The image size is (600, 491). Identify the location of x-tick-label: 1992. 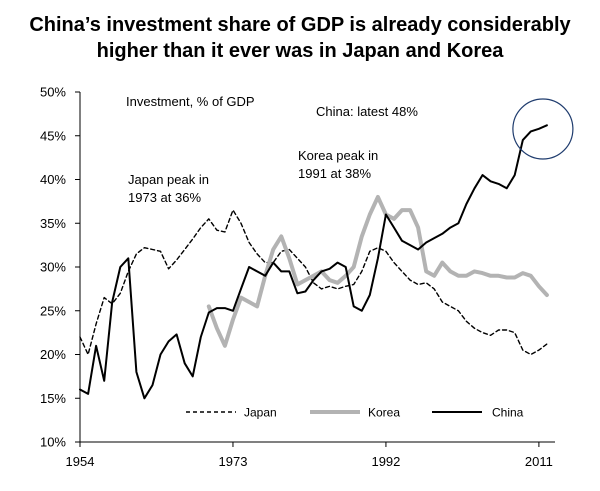
(385, 461).